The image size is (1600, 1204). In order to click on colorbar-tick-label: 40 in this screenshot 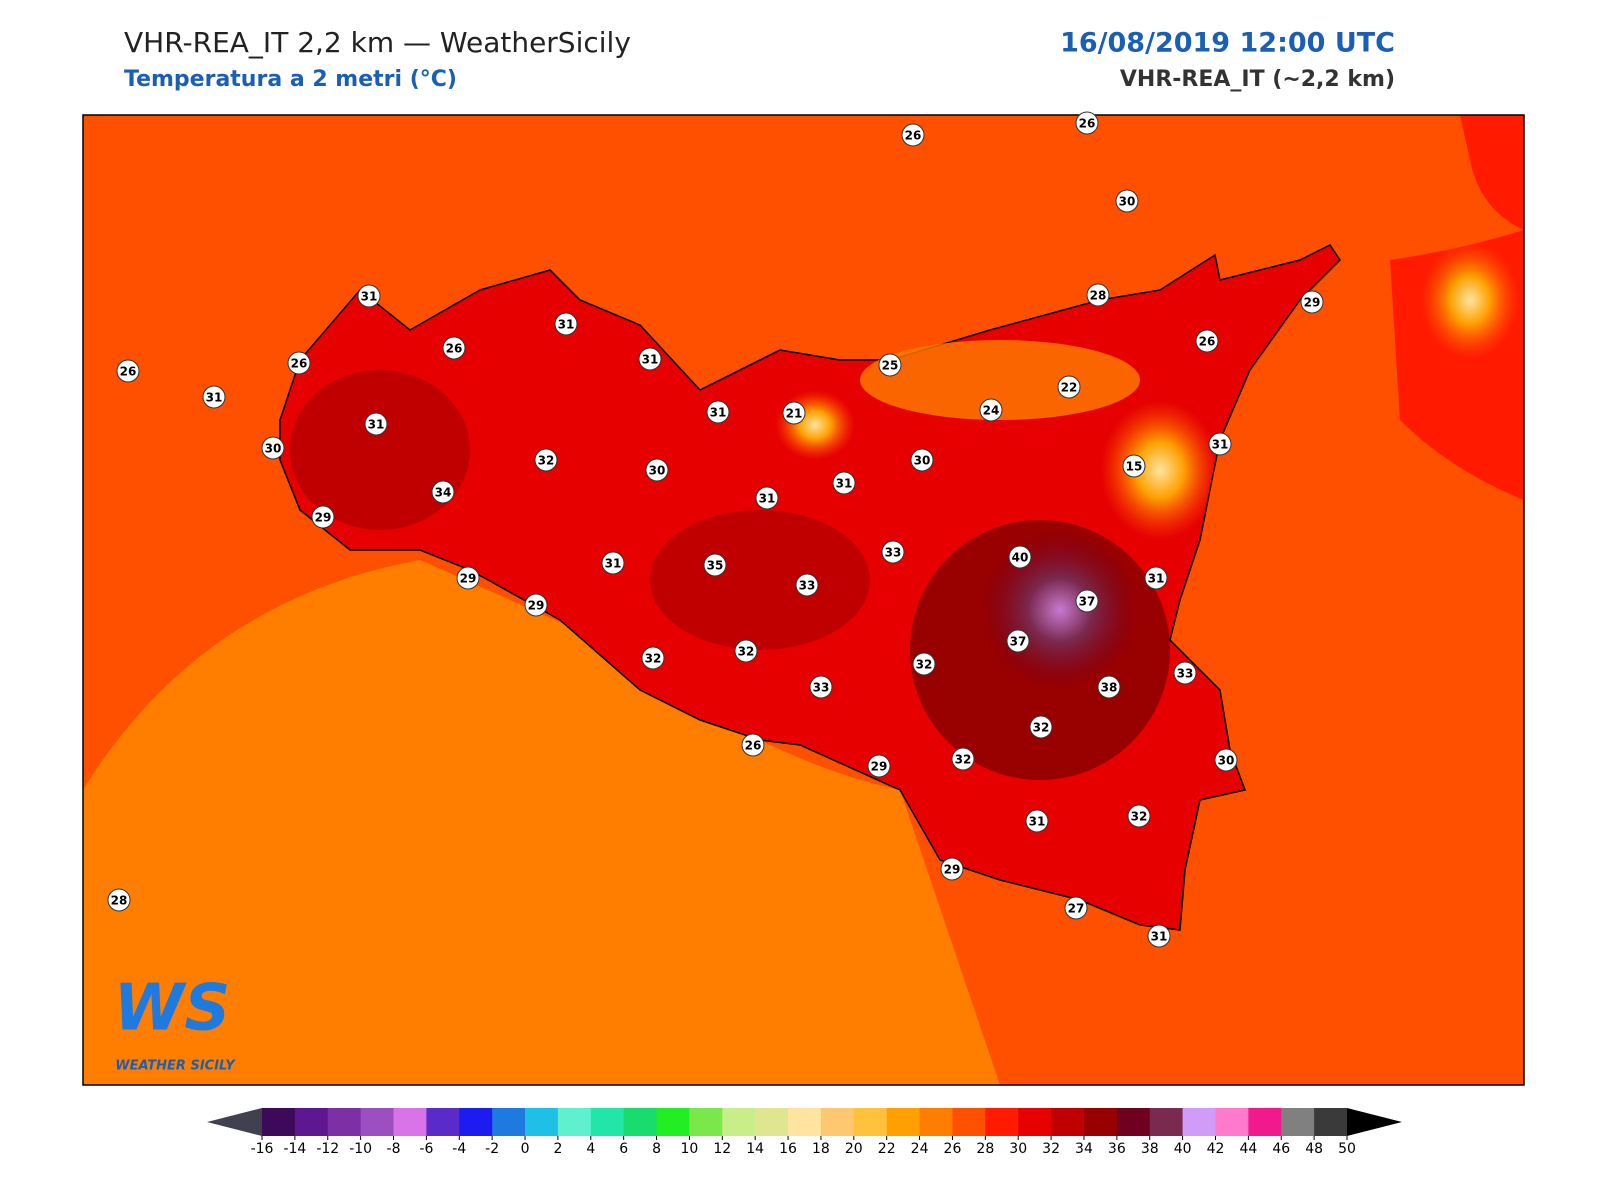, I will do `click(1183, 1149)`.